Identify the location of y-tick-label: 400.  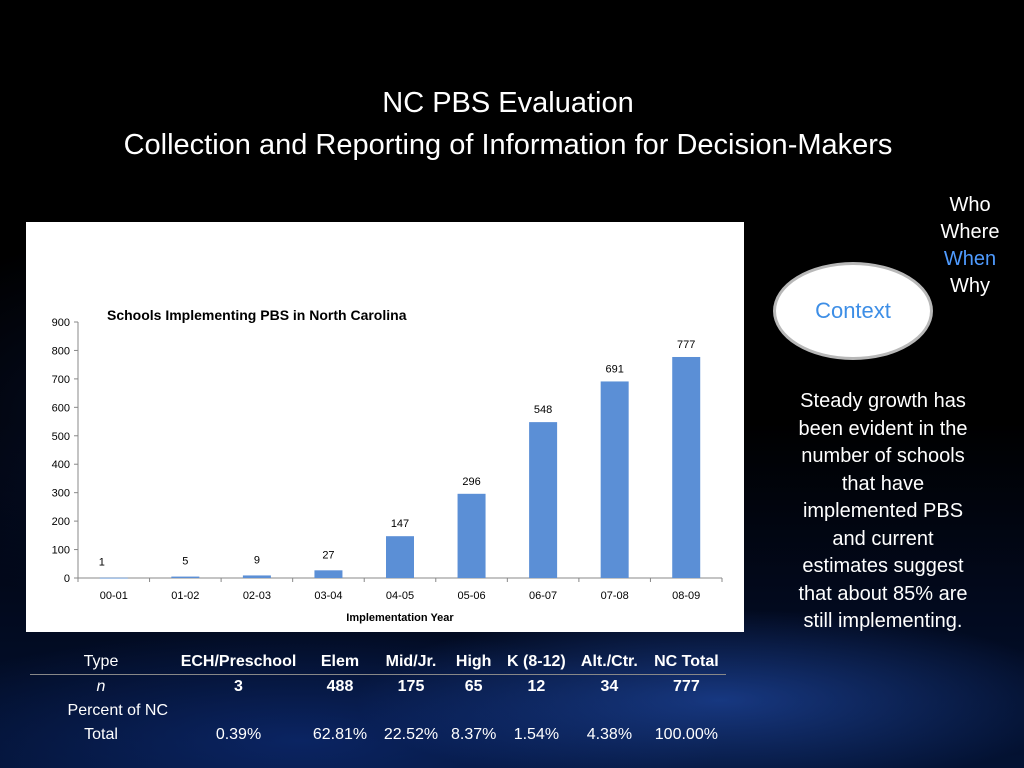
(61, 465).